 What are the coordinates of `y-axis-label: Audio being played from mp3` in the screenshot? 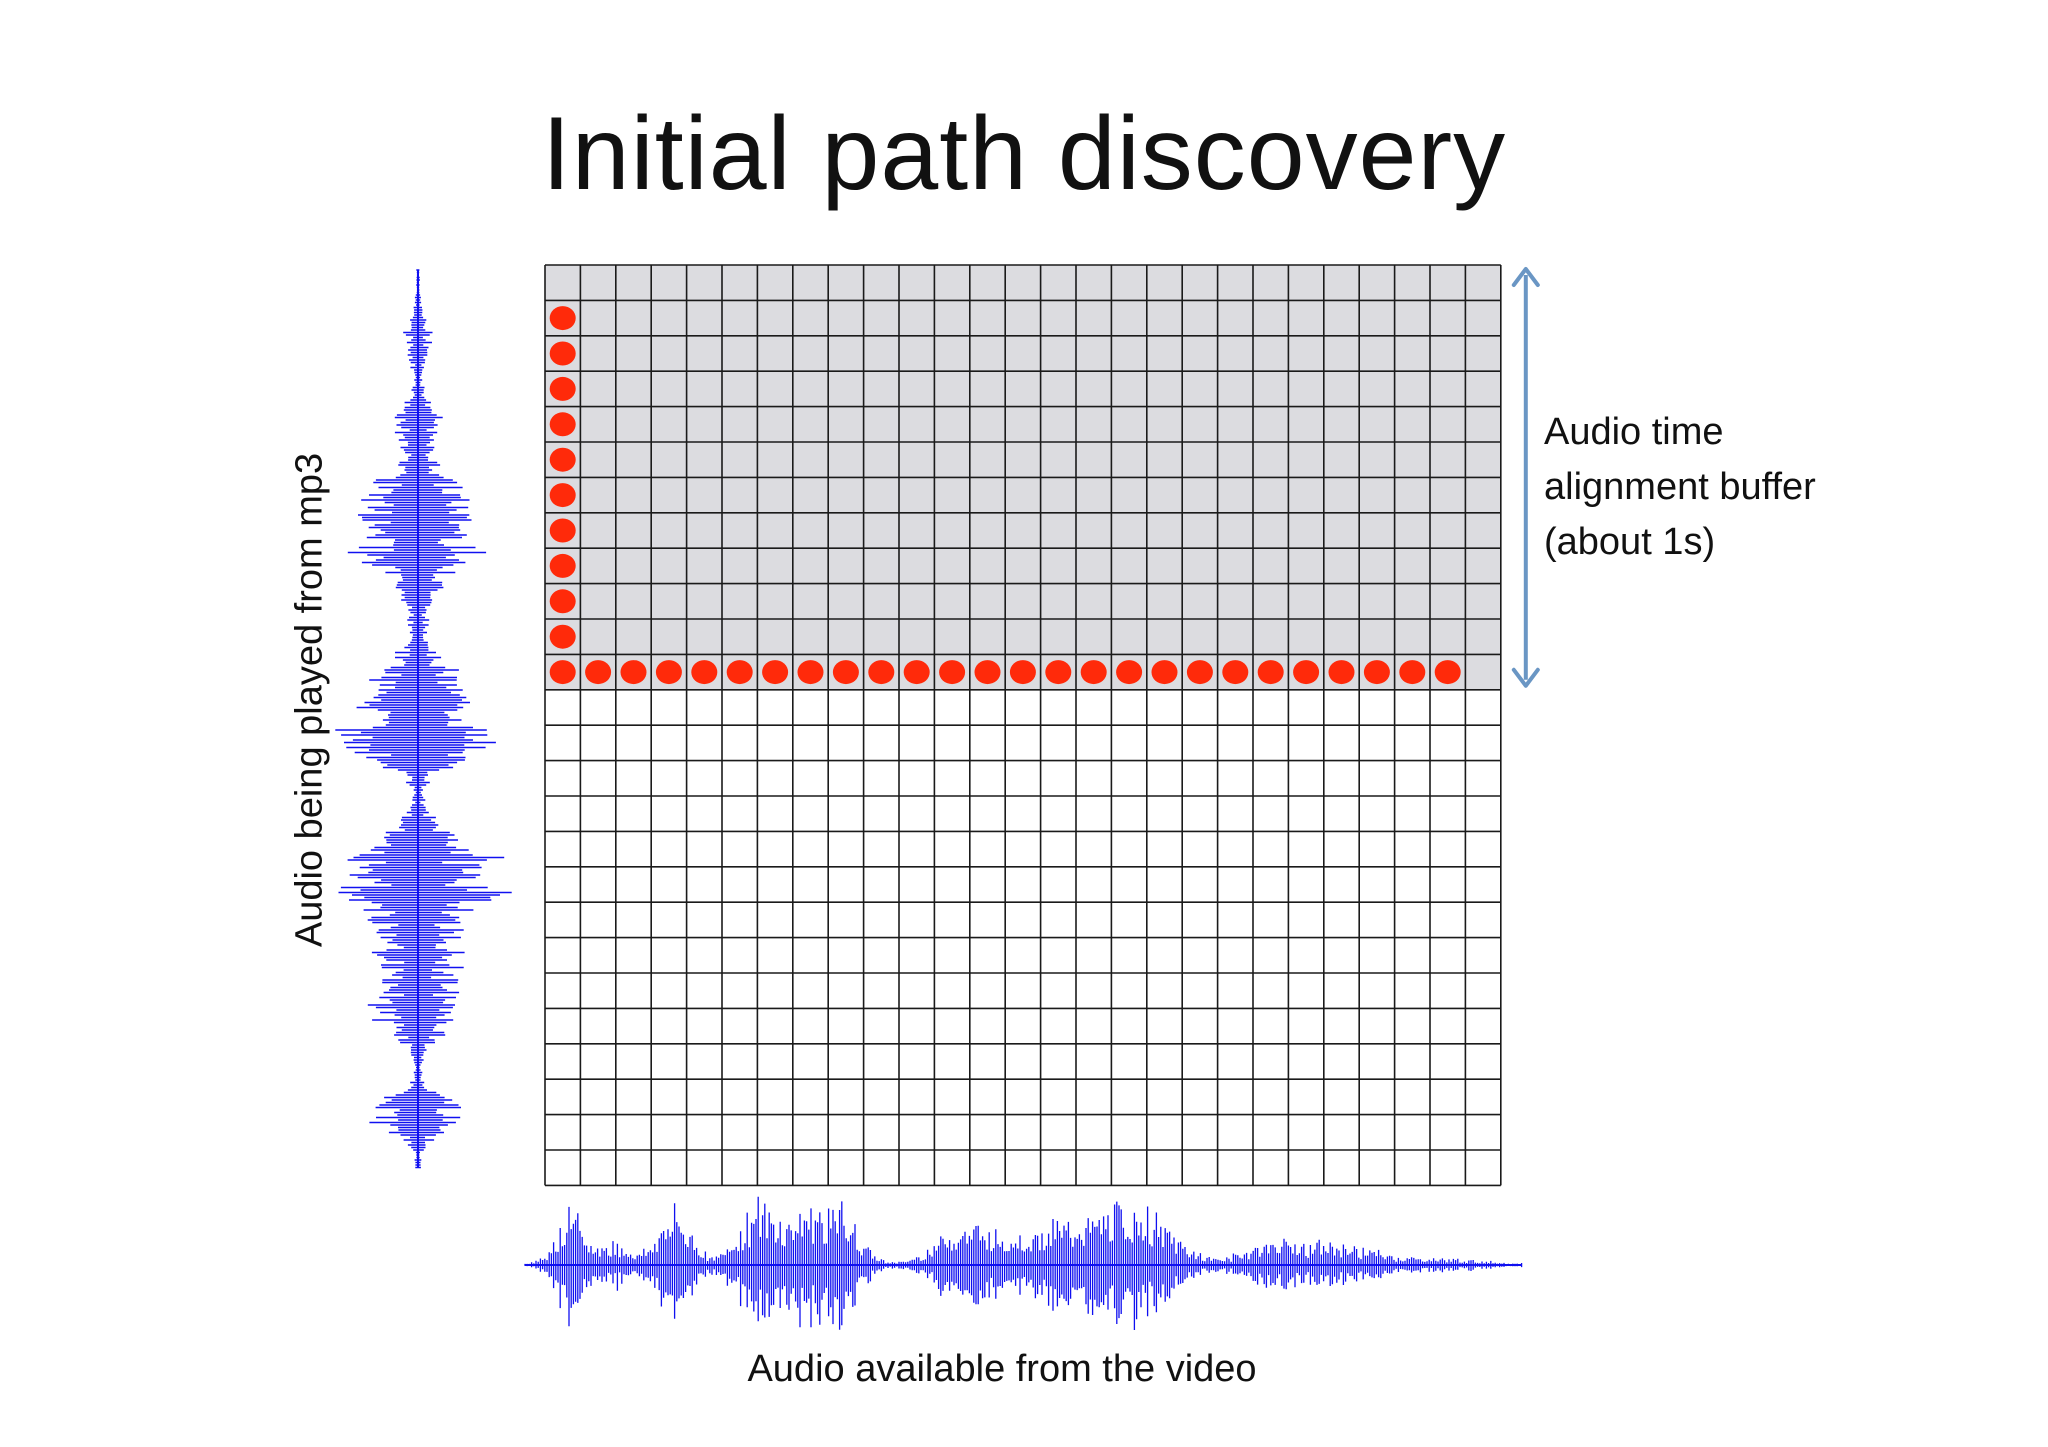 It's located at (309, 700).